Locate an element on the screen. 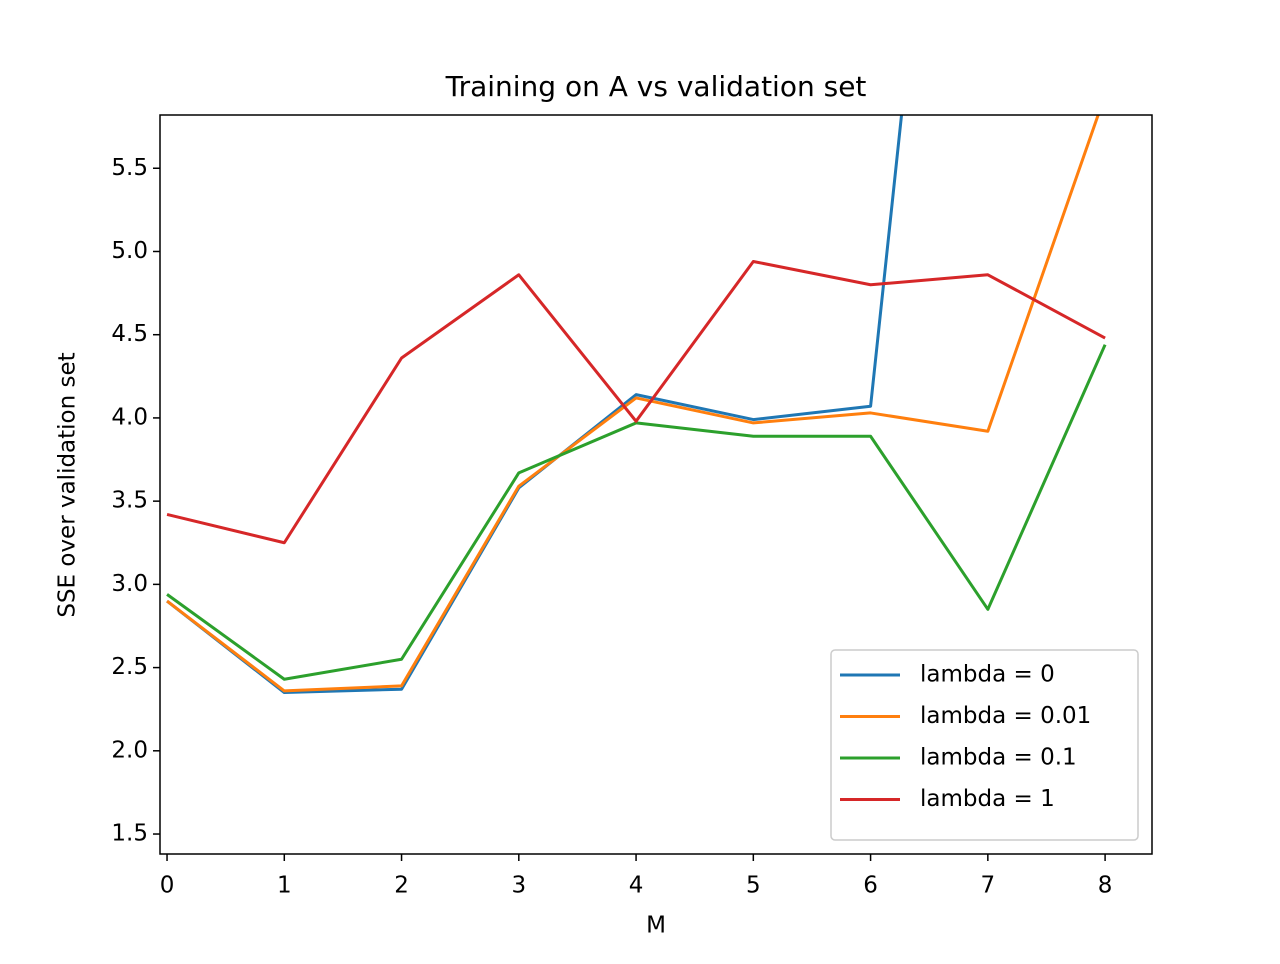  x-tick-label: 6 is located at coordinates (870, 886).